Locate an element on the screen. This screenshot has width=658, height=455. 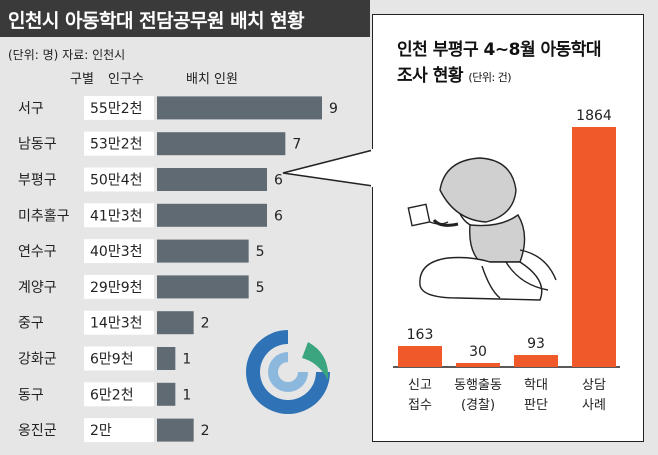
column-header-district: 구별 is located at coordinates (82, 79).